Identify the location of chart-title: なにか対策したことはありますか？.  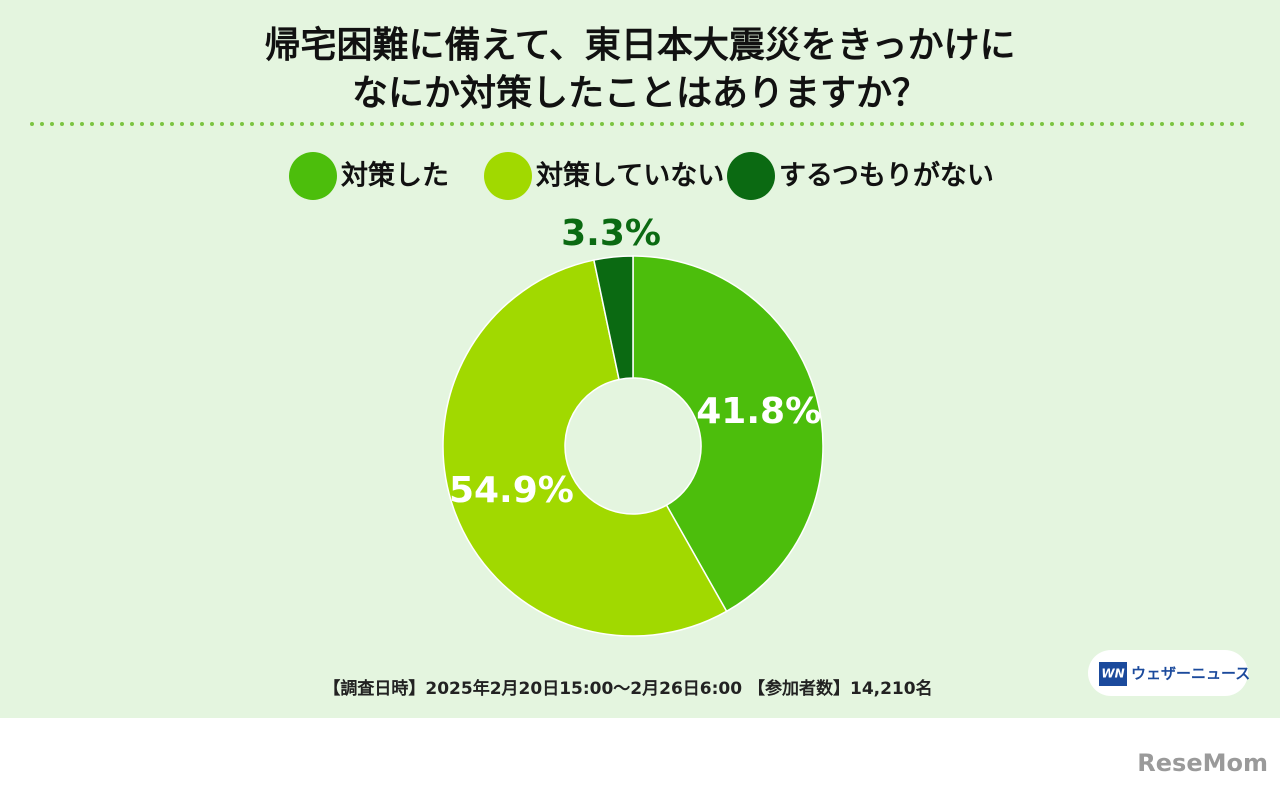
(640, 93).